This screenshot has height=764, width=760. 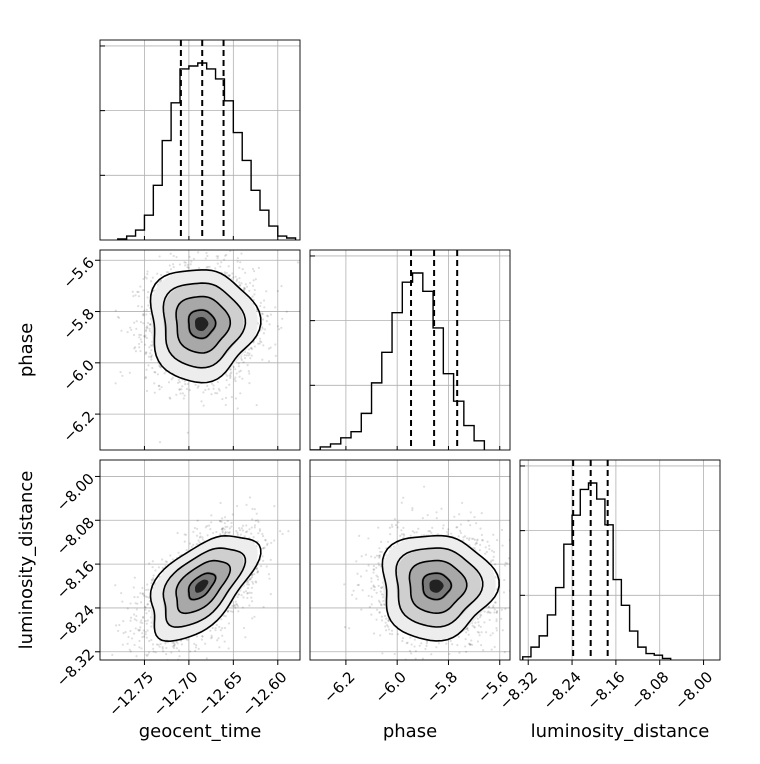 I want to click on panel-phase-geocent_time: −6.2−6.0−5.8−5.6, so click(x=180, y=338).